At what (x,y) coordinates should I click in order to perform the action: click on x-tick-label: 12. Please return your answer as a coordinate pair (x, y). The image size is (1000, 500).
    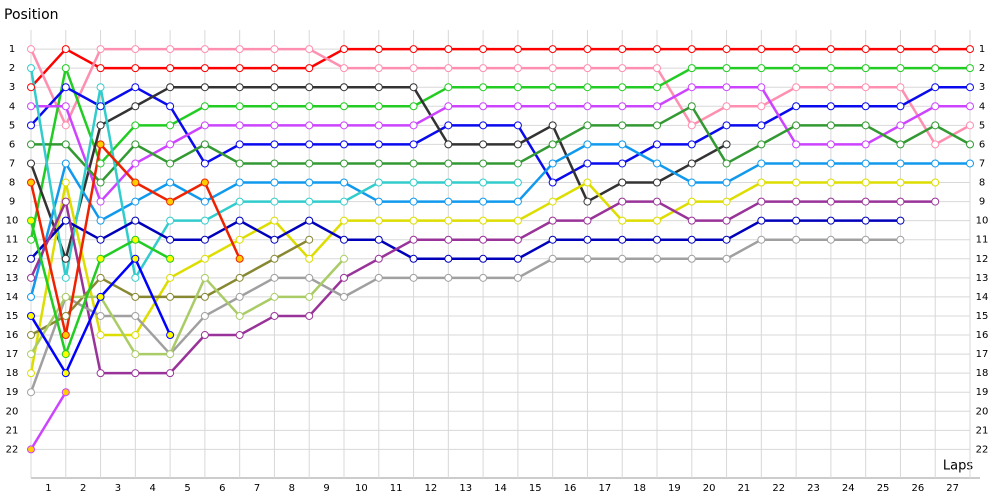
    Looking at the image, I should click on (431, 488).